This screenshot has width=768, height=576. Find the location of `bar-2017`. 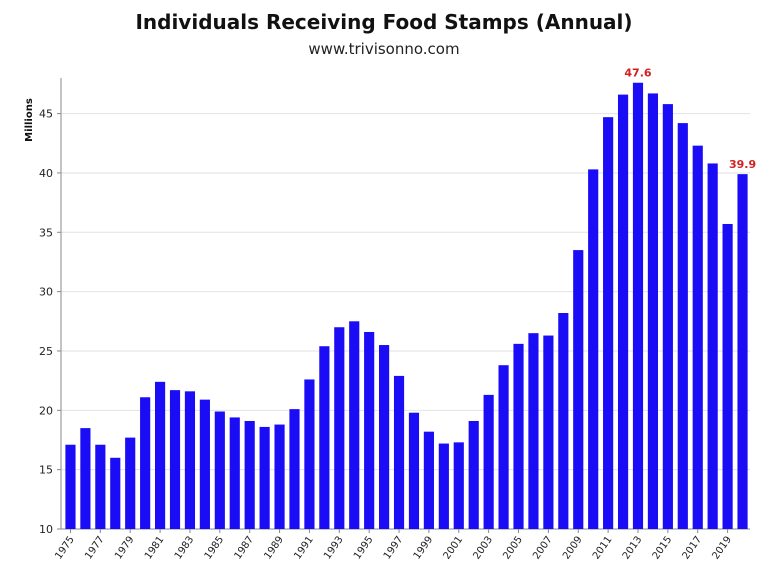

bar-2017 is located at coordinates (697, 337).